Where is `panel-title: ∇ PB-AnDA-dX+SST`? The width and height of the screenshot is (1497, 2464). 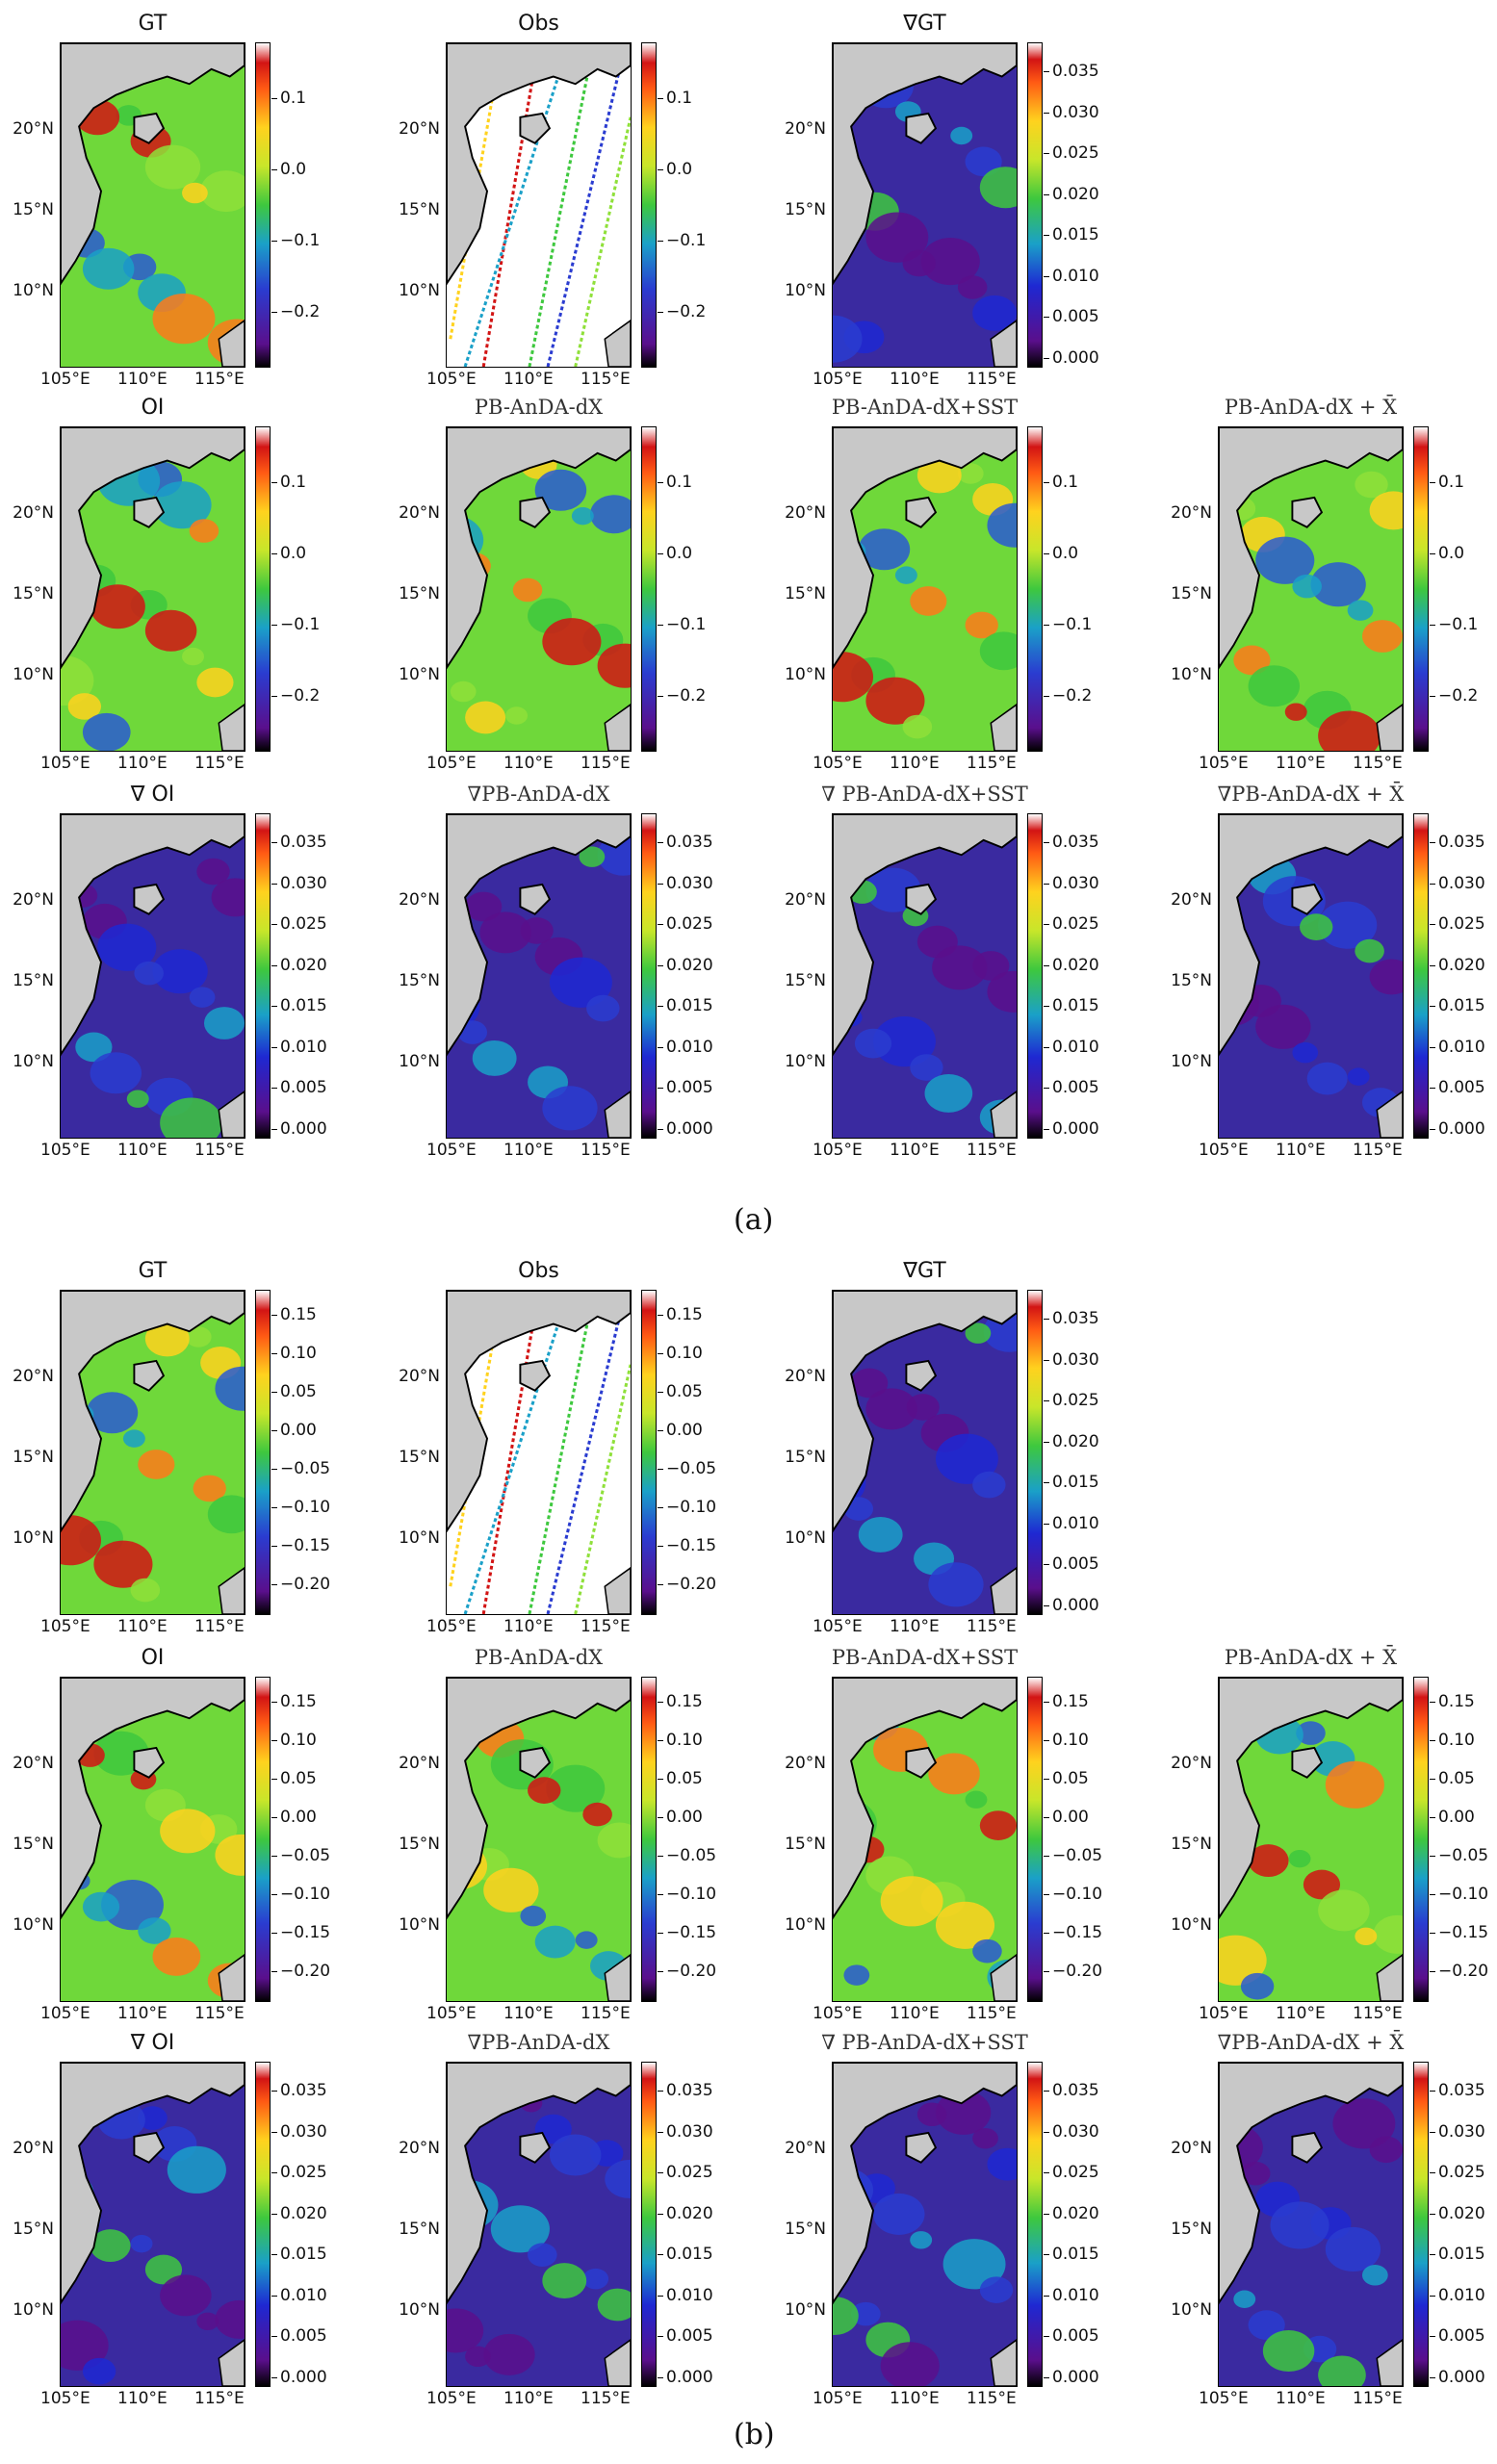
panel-title: ∇ PB-AnDA-dX+SST is located at coordinates (924, 794).